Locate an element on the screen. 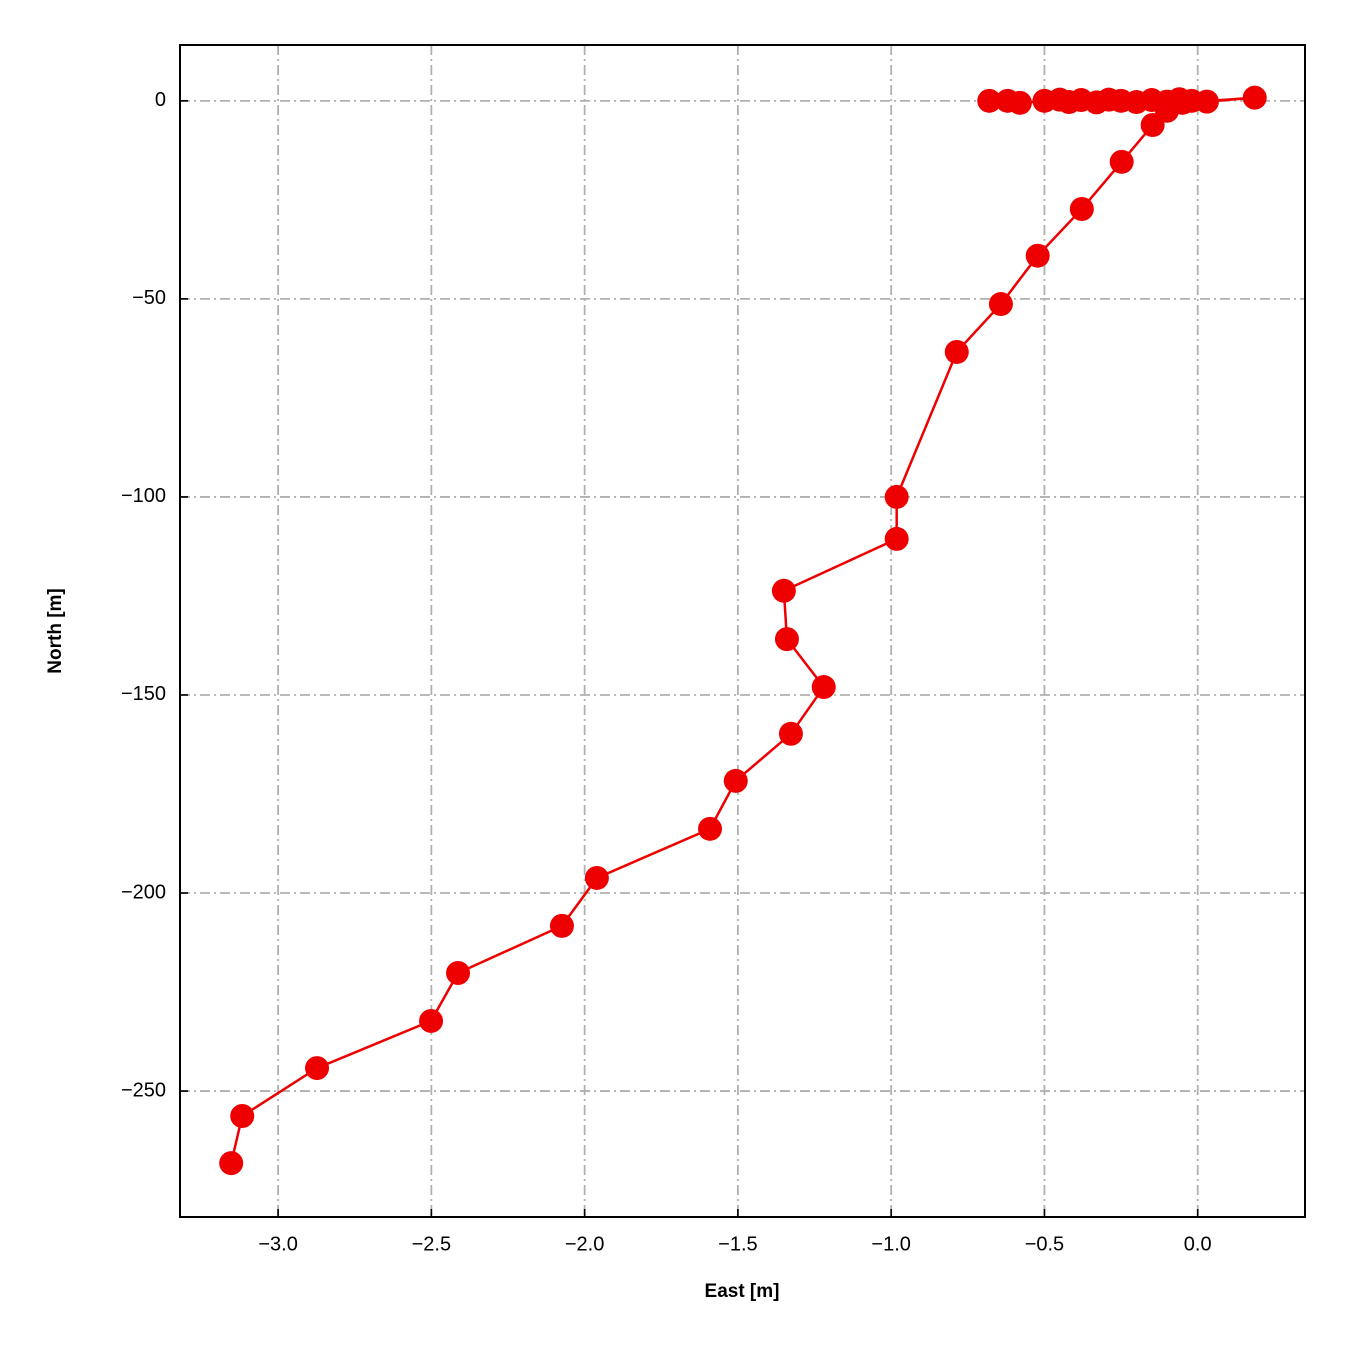  x-tick-label: −3.0 is located at coordinates (277, 1244).